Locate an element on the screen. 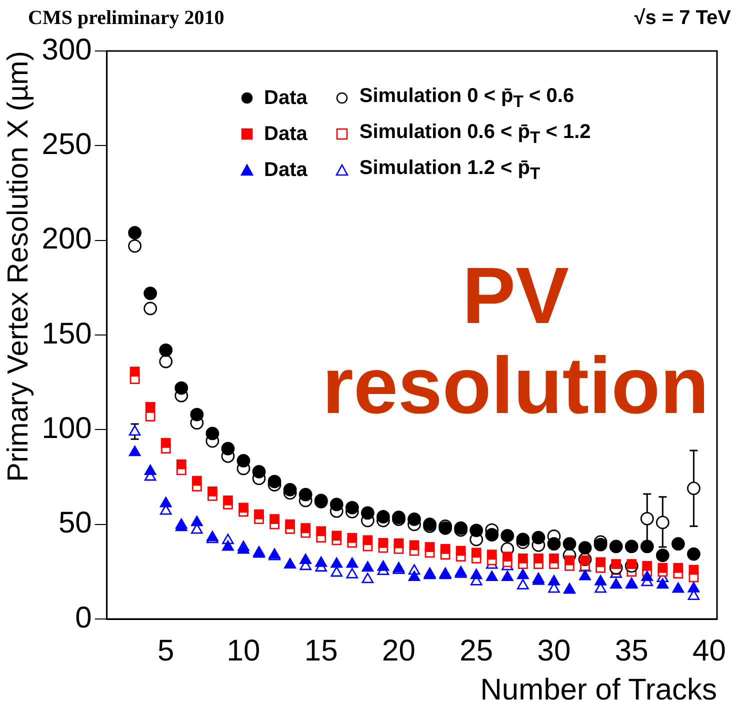 The image size is (739, 709). chart-subtitle: √s = 7 TeV is located at coordinates (682, 18).